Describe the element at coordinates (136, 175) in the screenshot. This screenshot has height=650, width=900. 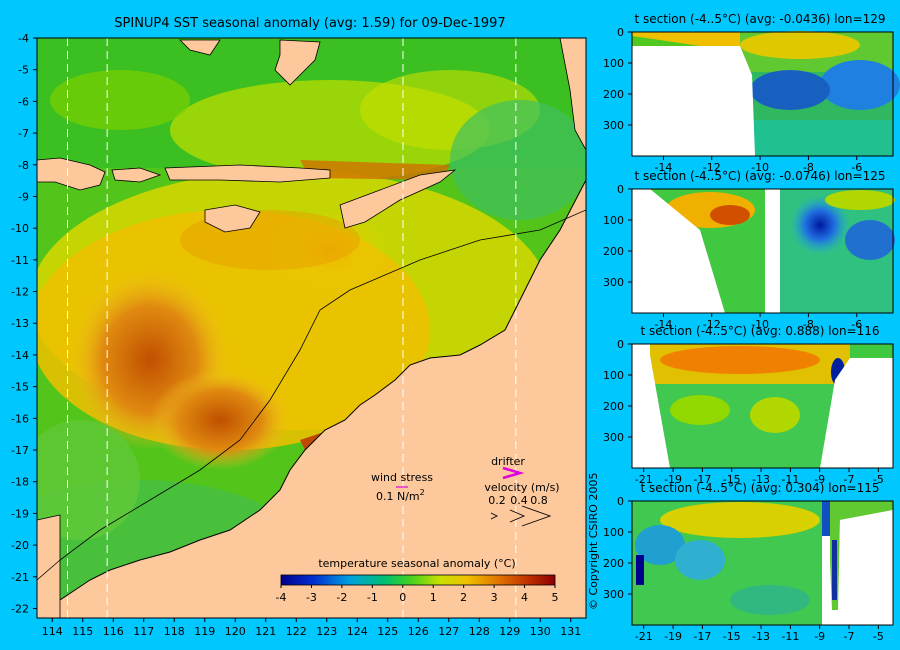
I see `land-bali-lombok` at that location.